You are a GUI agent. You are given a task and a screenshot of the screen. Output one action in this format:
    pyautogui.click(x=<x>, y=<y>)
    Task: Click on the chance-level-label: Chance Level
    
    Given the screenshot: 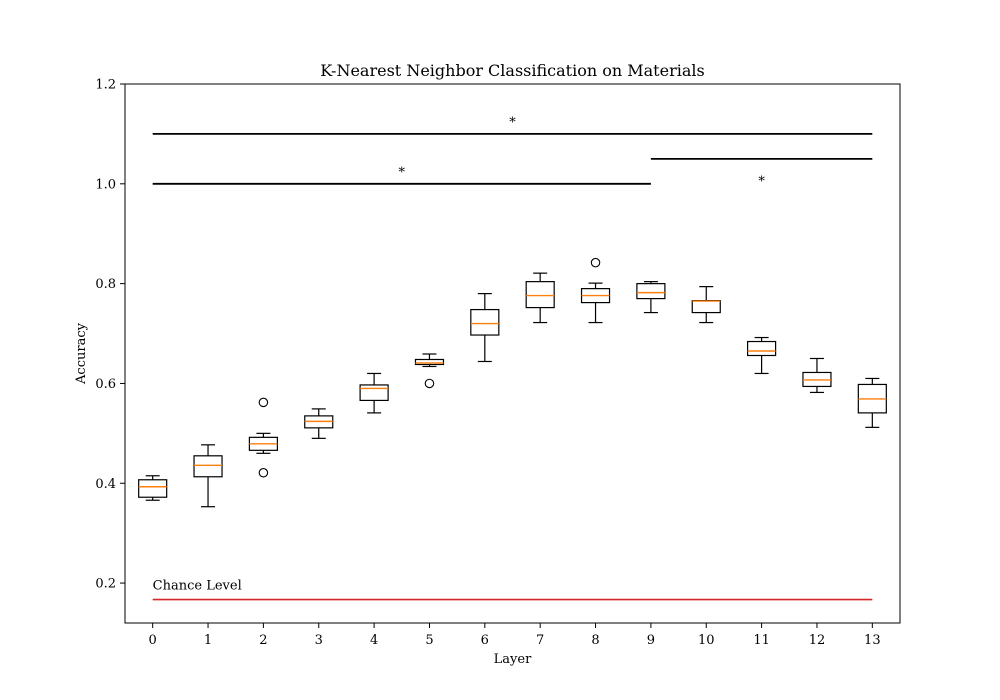 What is the action you would take?
    pyautogui.click(x=197, y=586)
    